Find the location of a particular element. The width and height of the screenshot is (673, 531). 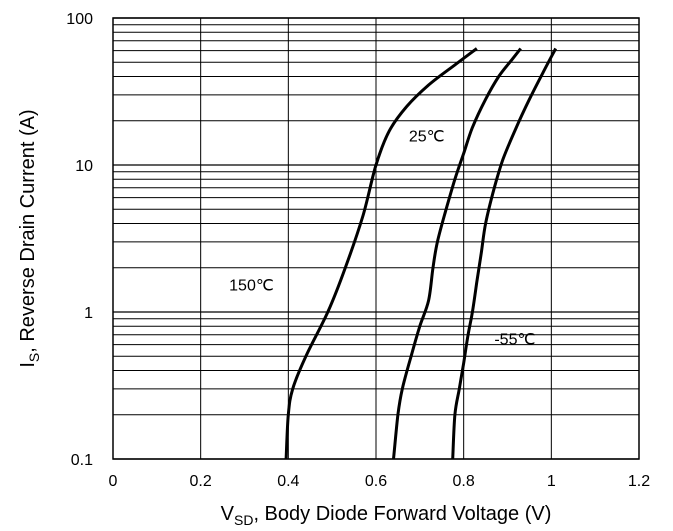

x-tick-label: 0.8 is located at coordinates (464, 481).